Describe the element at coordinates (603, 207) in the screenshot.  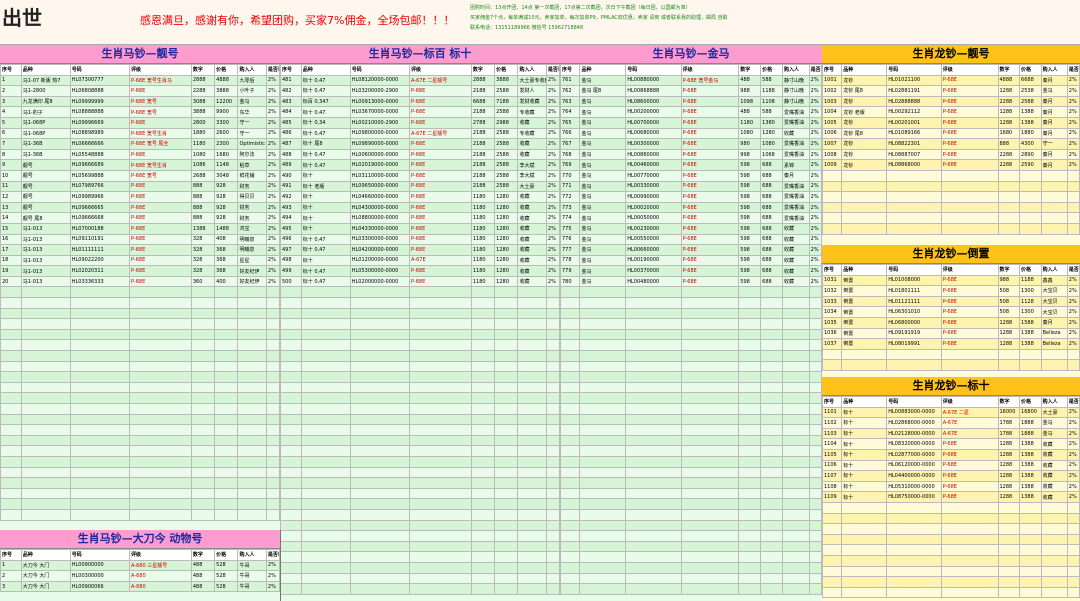
I see `cell: 金马` at that location.